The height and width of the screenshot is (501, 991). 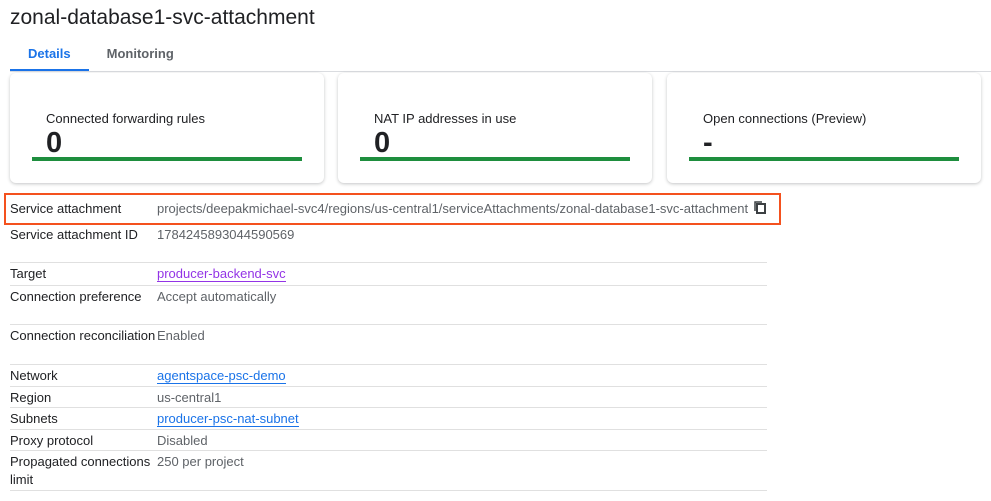 I want to click on table-row: Connection reconciliation Enabled, so click(x=388, y=345).